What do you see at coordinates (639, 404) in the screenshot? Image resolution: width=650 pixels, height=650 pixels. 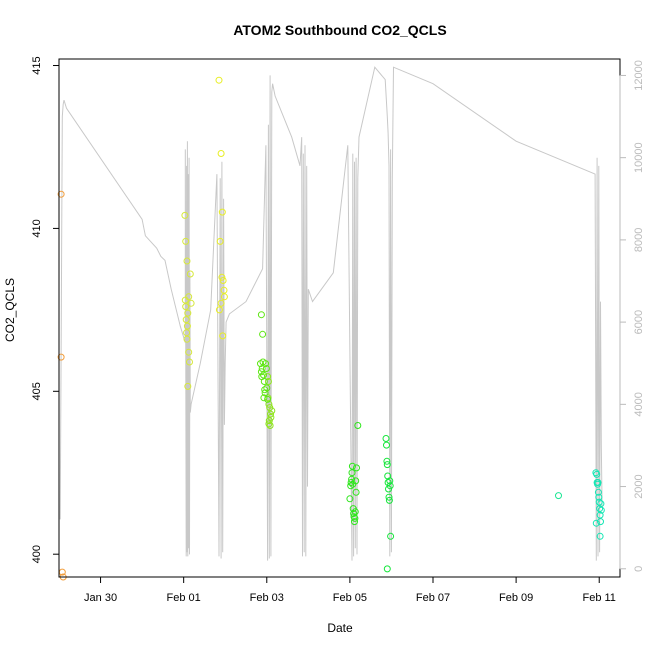 I see `y2-tick-label: 4000` at bounding box center [639, 404].